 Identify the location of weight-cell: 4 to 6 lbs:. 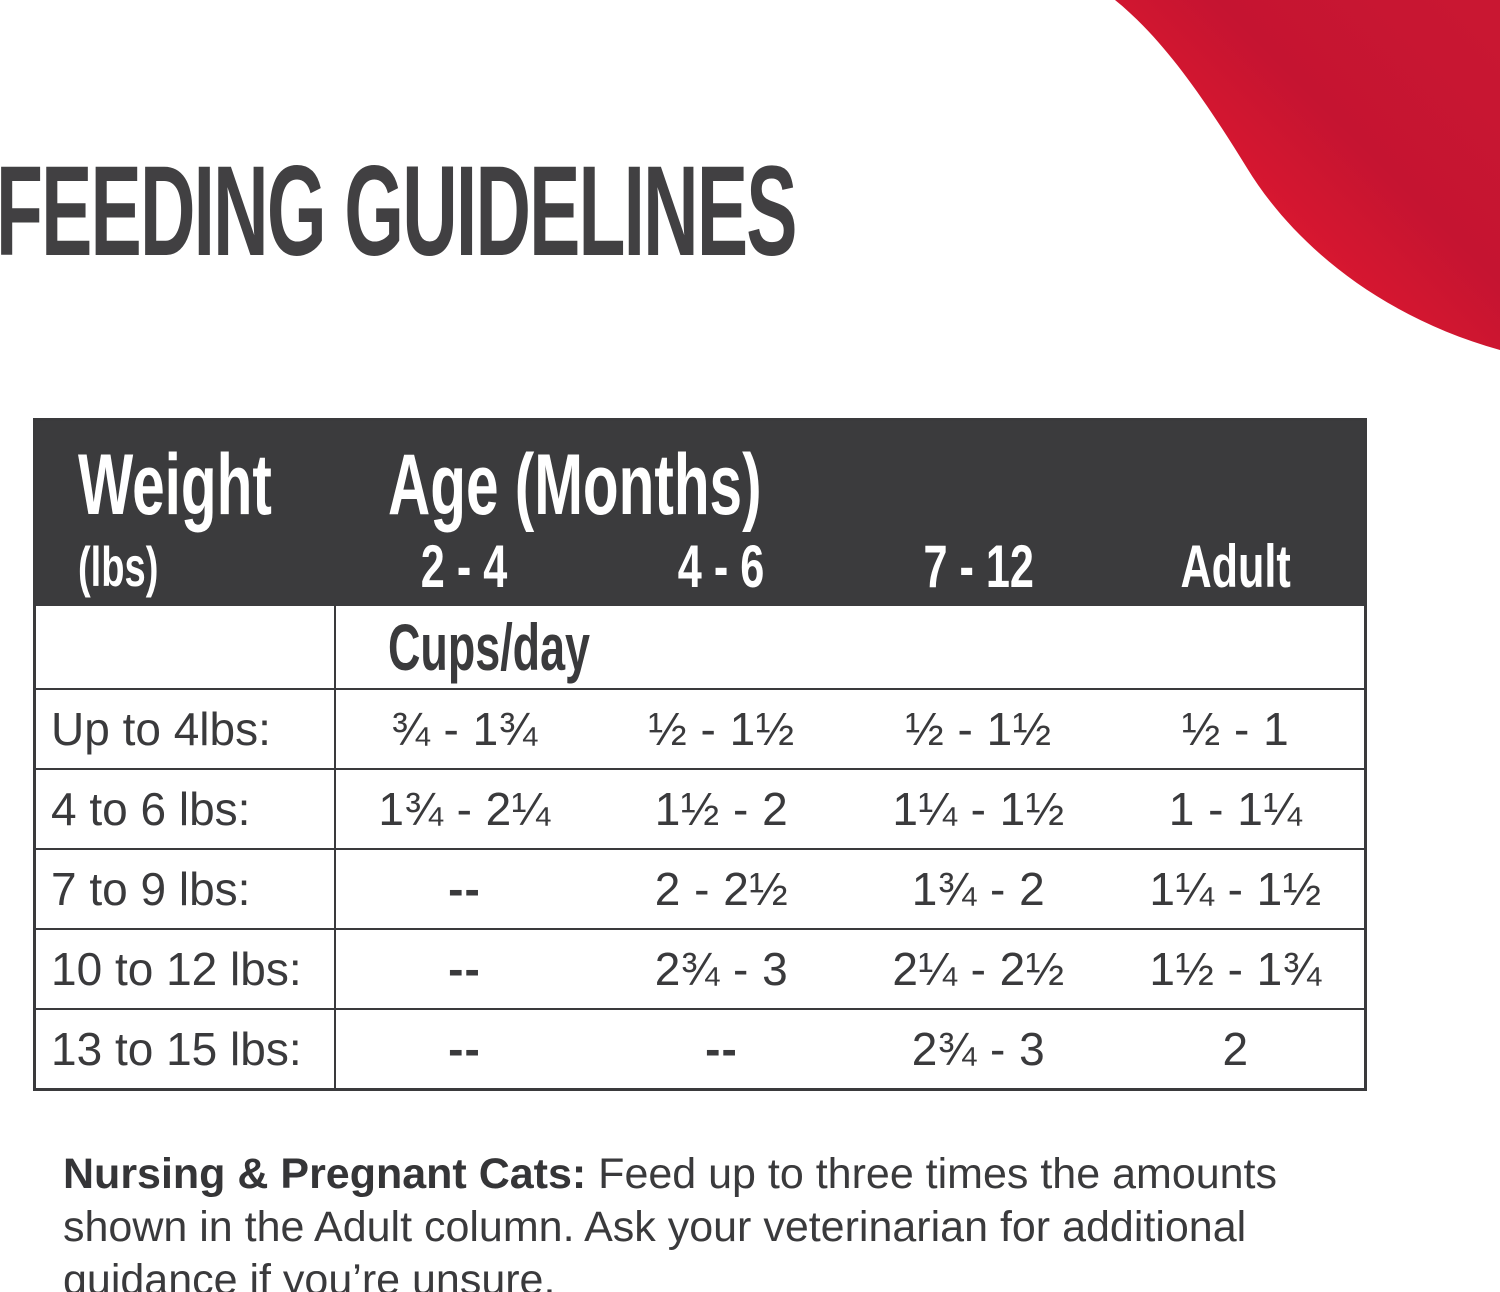
(186, 809).